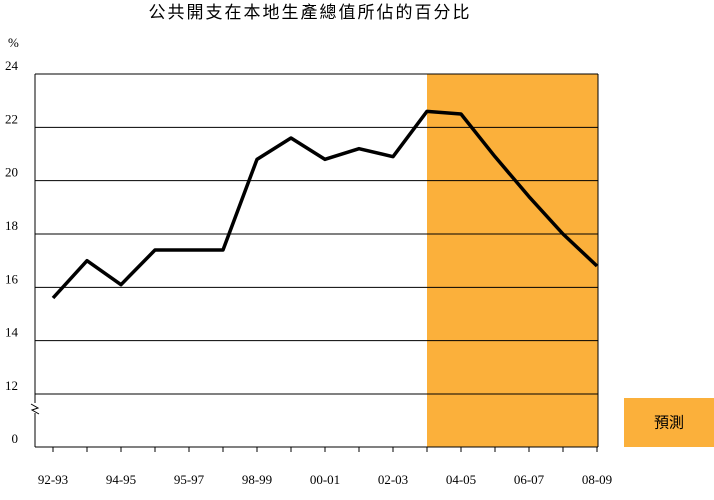 This screenshot has height=500, width=714. What do you see at coordinates (53, 479) in the screenshot?
I see `x-tick-label: 92-93` at bounding box center [53, 479].